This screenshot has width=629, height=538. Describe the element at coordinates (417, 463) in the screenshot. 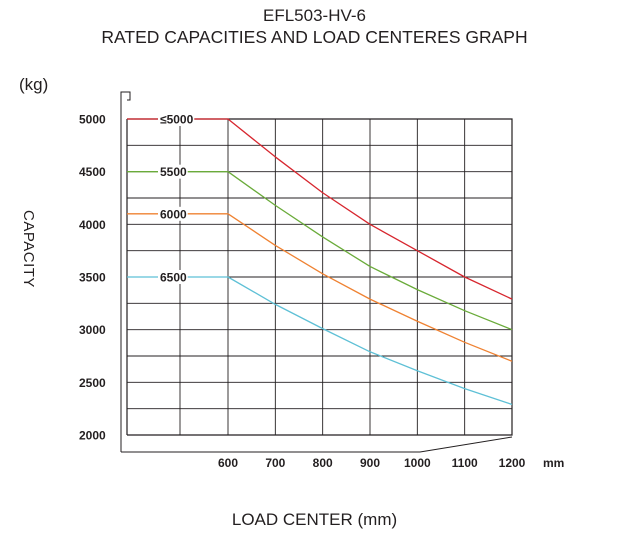

I see `x-tick-label: 1000` at that location.